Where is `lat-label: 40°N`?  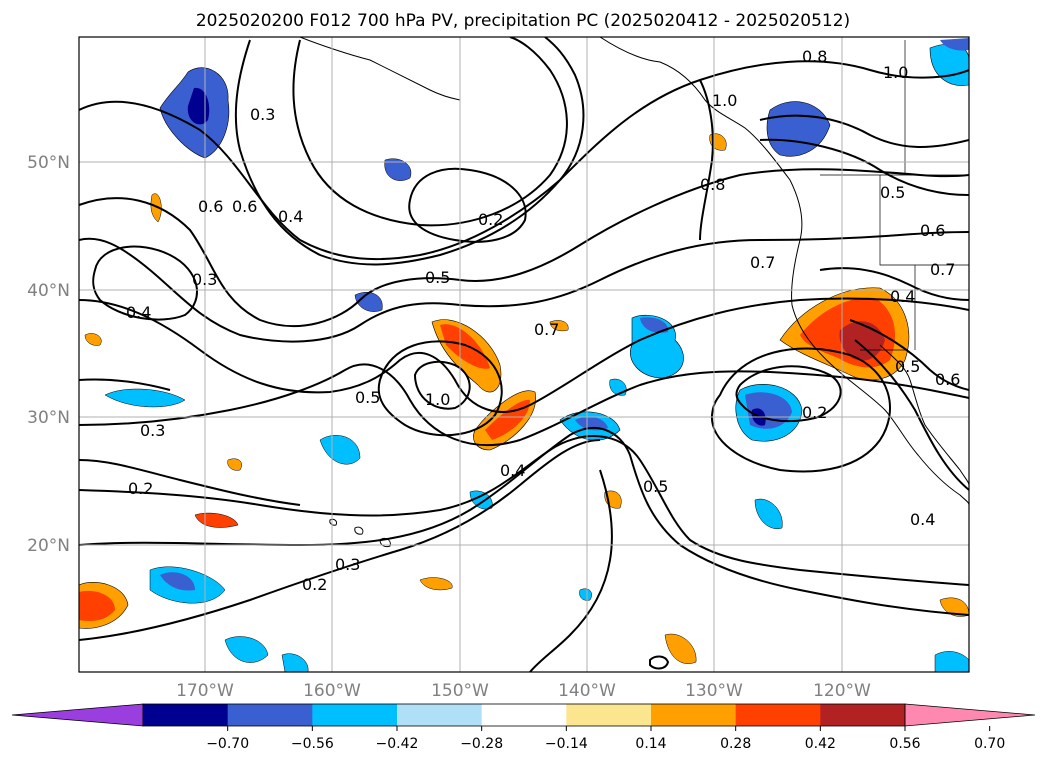 lat-label: 40°N is located at coordinates (48, 291).